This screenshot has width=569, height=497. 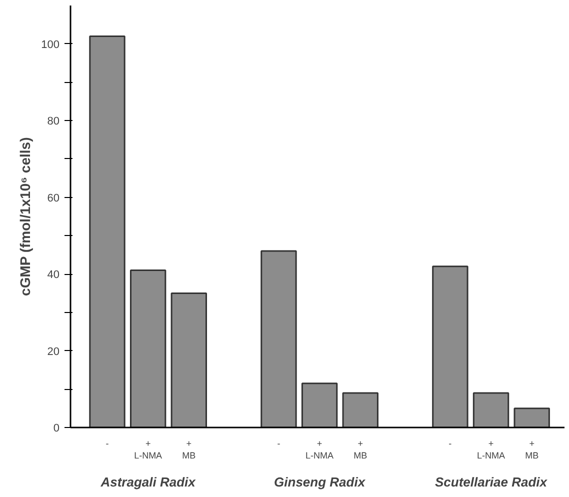 I want to click on y-tick-label: 0, so click(x=56, y=428).